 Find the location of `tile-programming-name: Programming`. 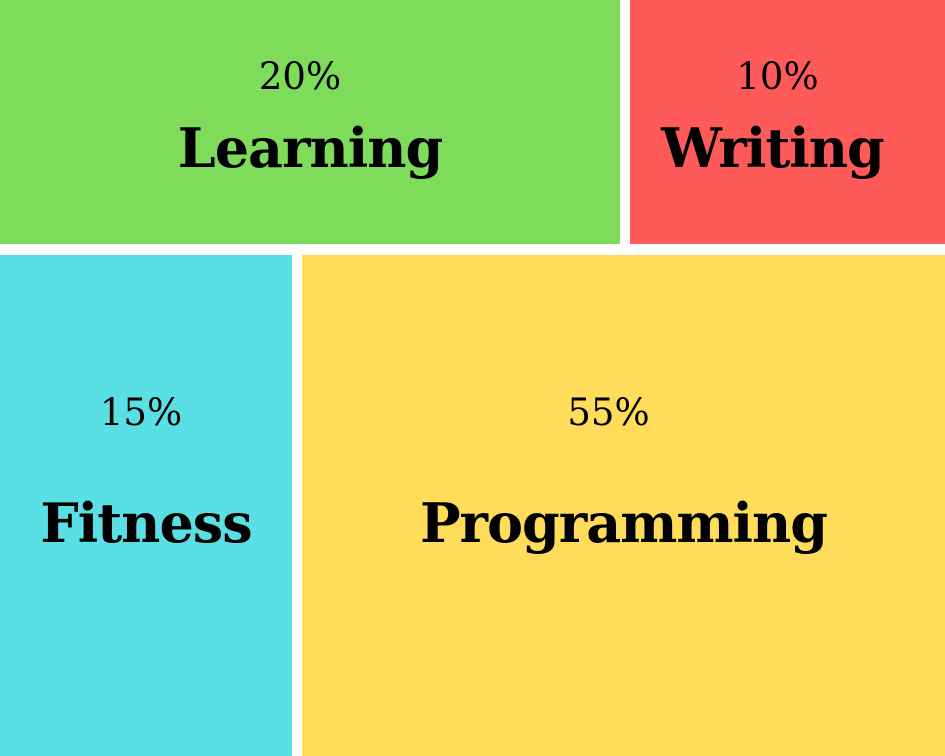

tile-programming-name: Programming is located at coordinates (623, 523).